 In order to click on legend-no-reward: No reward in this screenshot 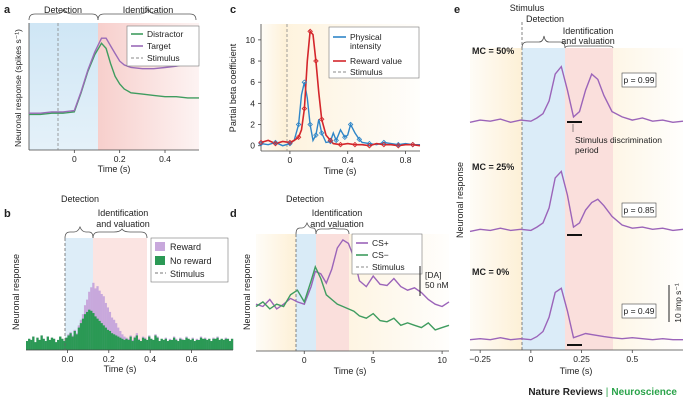, I will do `click(191, 261)`.